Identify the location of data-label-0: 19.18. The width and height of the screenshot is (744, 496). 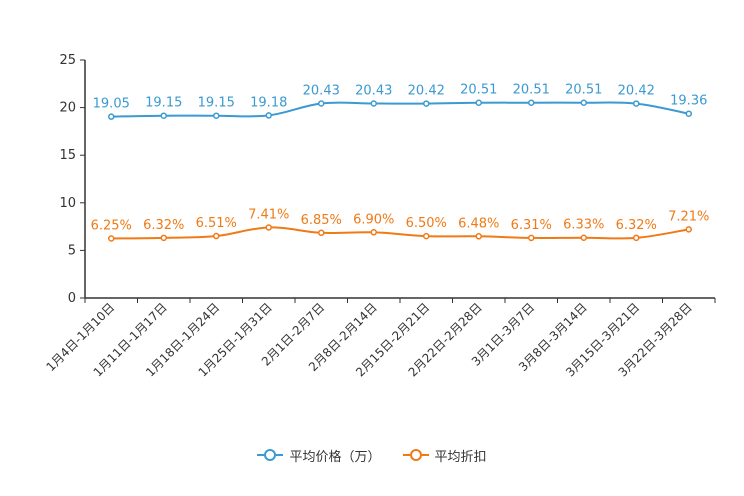
(268, 102).